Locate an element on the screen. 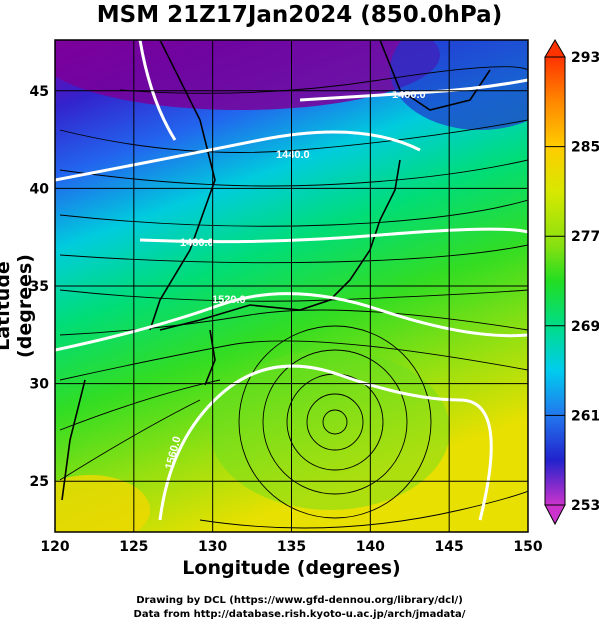 The width and height of the screenshot is (599, 625). colorbar-tick-label: 277 is located at coordinates (585, 237).